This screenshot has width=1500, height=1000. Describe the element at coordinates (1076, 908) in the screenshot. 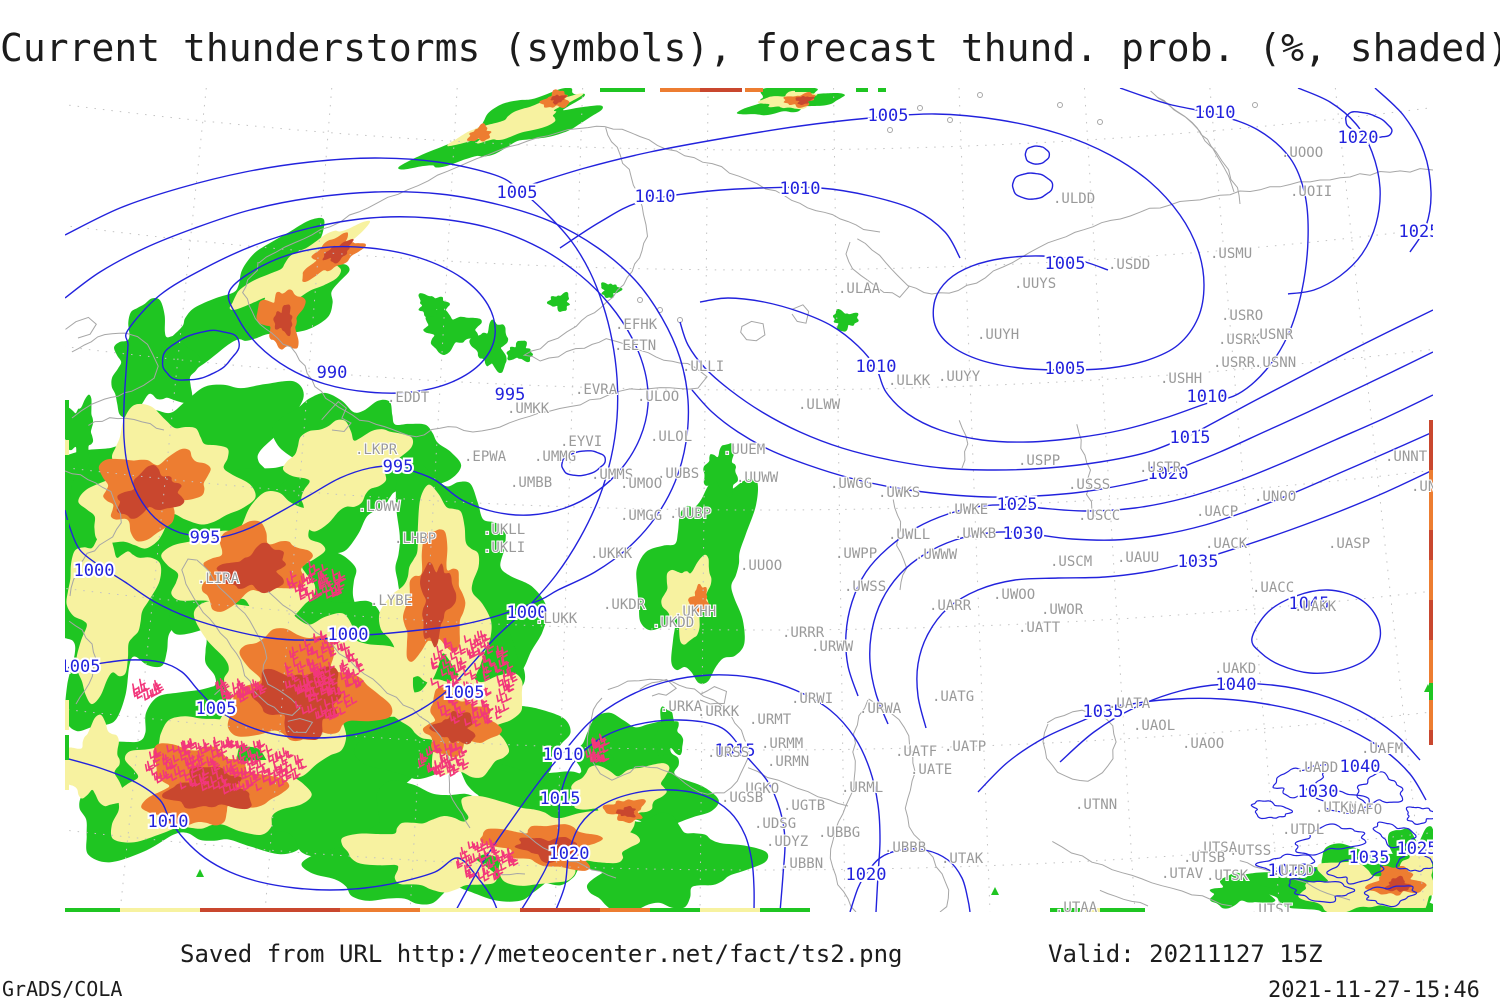

I see `station-label: .UTAA` at that location.